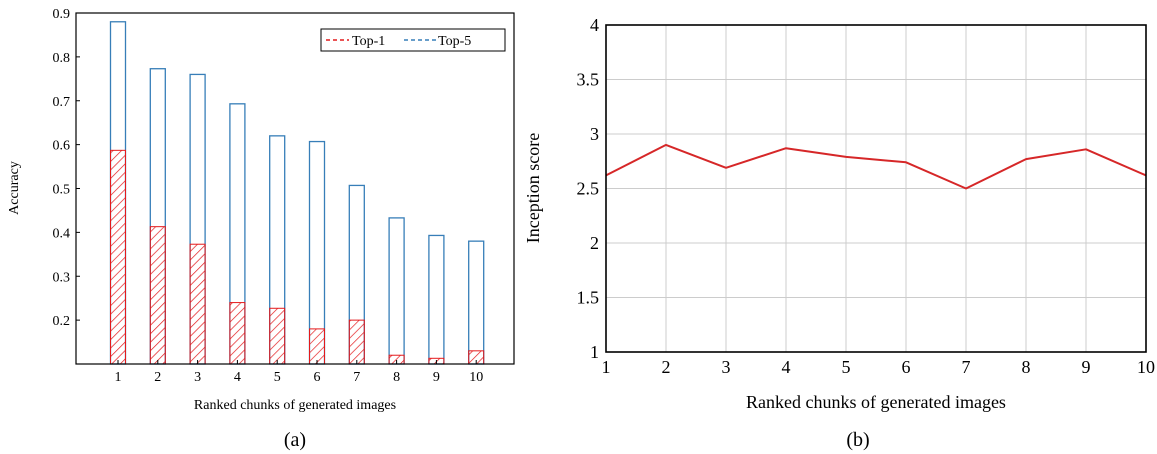 The image size is (1157, 454). I want to click on legend-top5-label: Top-5, so click(454, 41).